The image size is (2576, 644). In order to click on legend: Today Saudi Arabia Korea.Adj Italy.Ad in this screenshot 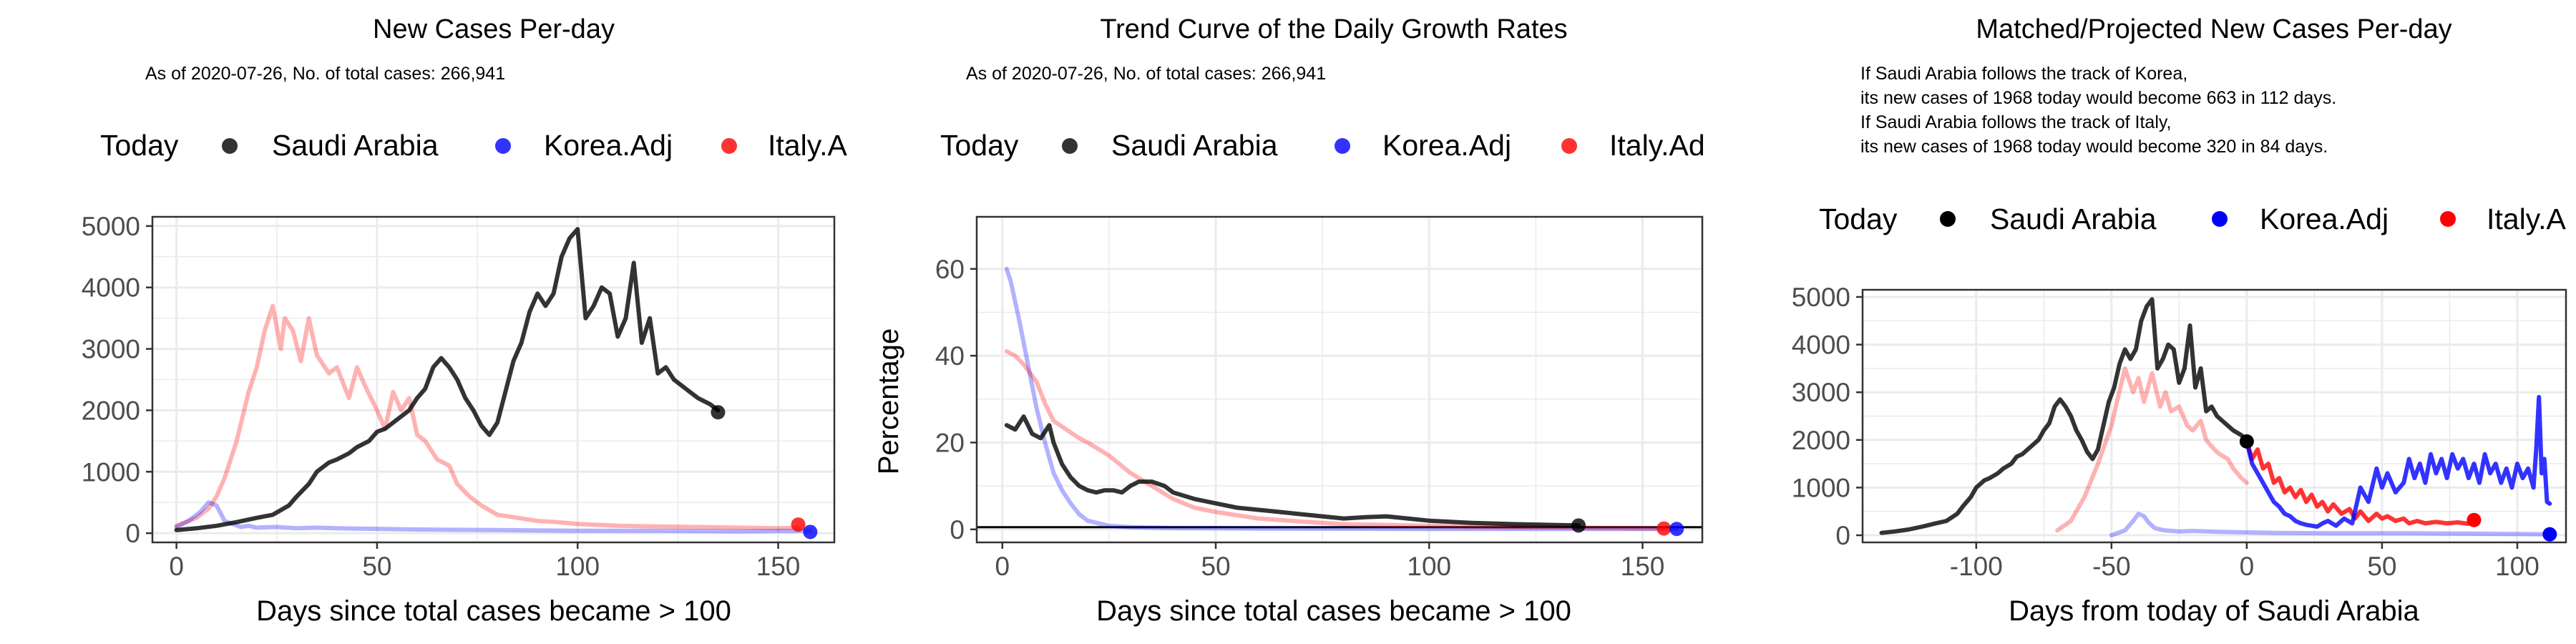, I will do `click(1322, 145)`.